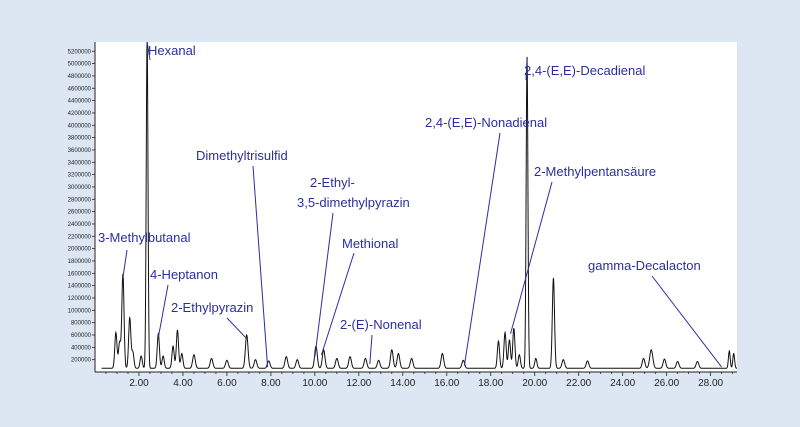 This screenshot has width=800, height=427. What do you see at coordinates (80, 262) in the screenshot?
I see `y-tick-label: 1800000` at bounding box center [80, 262].